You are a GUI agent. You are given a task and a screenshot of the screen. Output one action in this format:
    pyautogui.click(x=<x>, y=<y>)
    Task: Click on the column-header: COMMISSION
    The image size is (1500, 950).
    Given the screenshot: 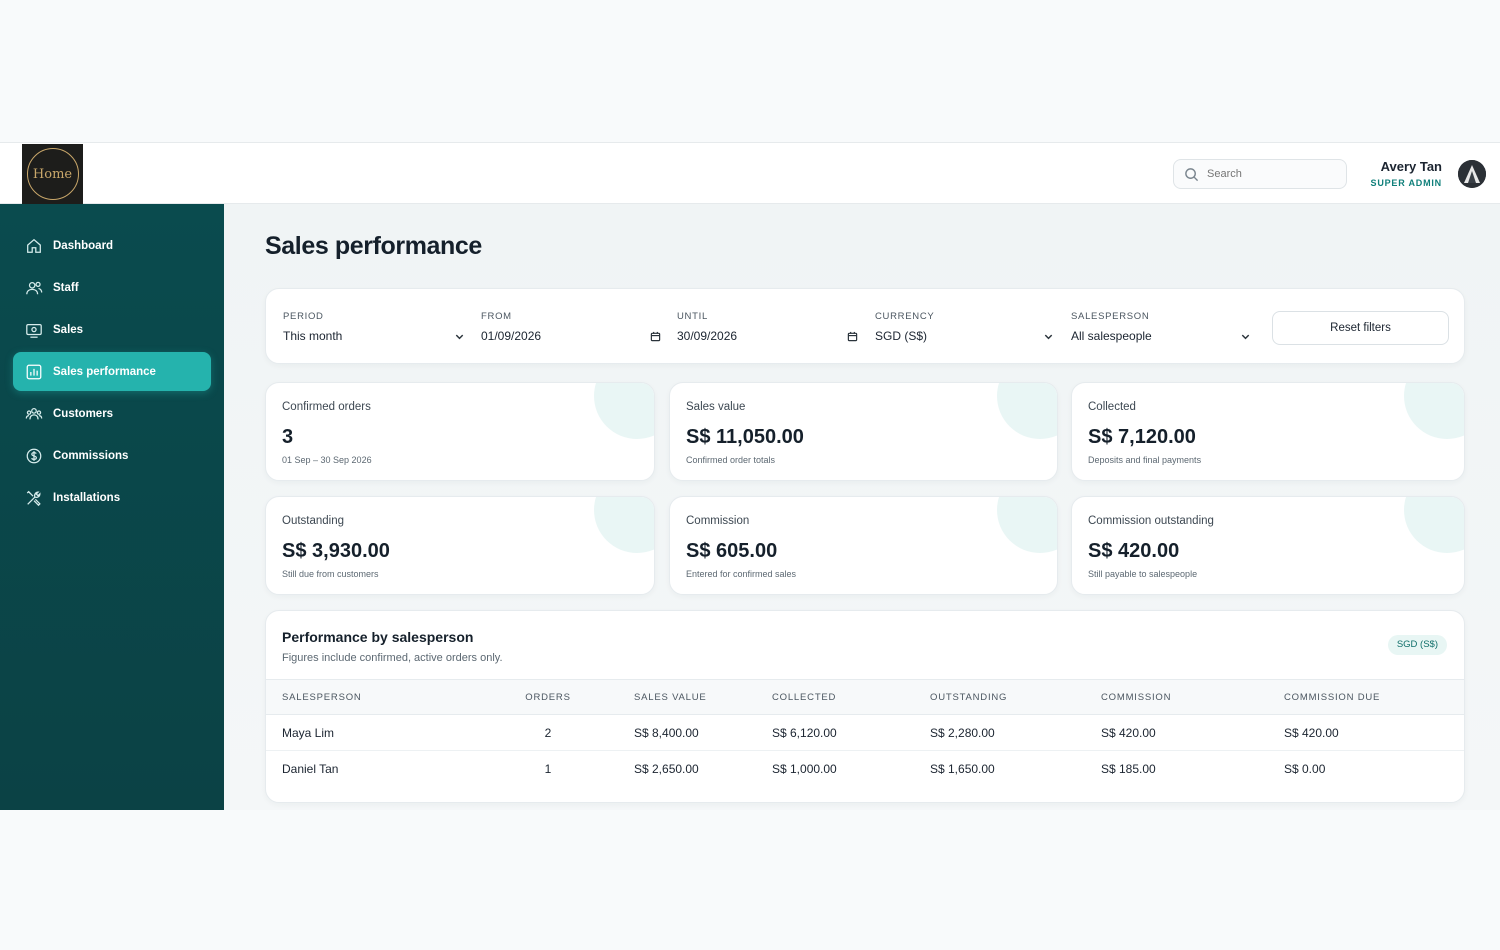 What is the action you would take?
    pyautogui.click(x=1136, y=697)
    